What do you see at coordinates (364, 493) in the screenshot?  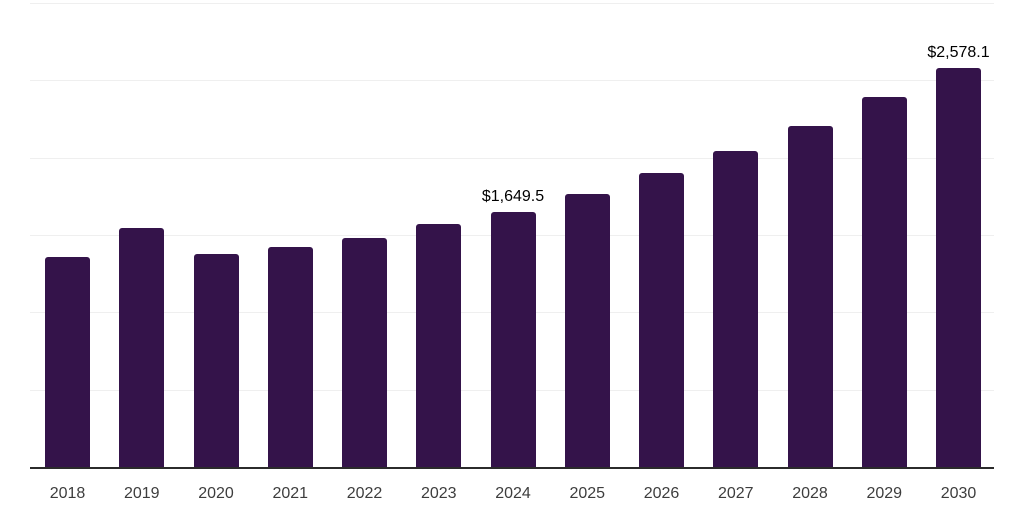 I see `x-tick-2022: 2022` at bounding box center [364, 493].